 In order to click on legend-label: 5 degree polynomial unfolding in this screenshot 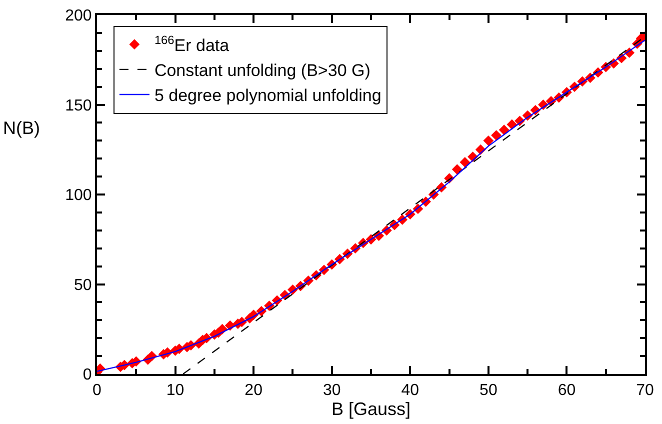, I will do `click(268, 96)`.